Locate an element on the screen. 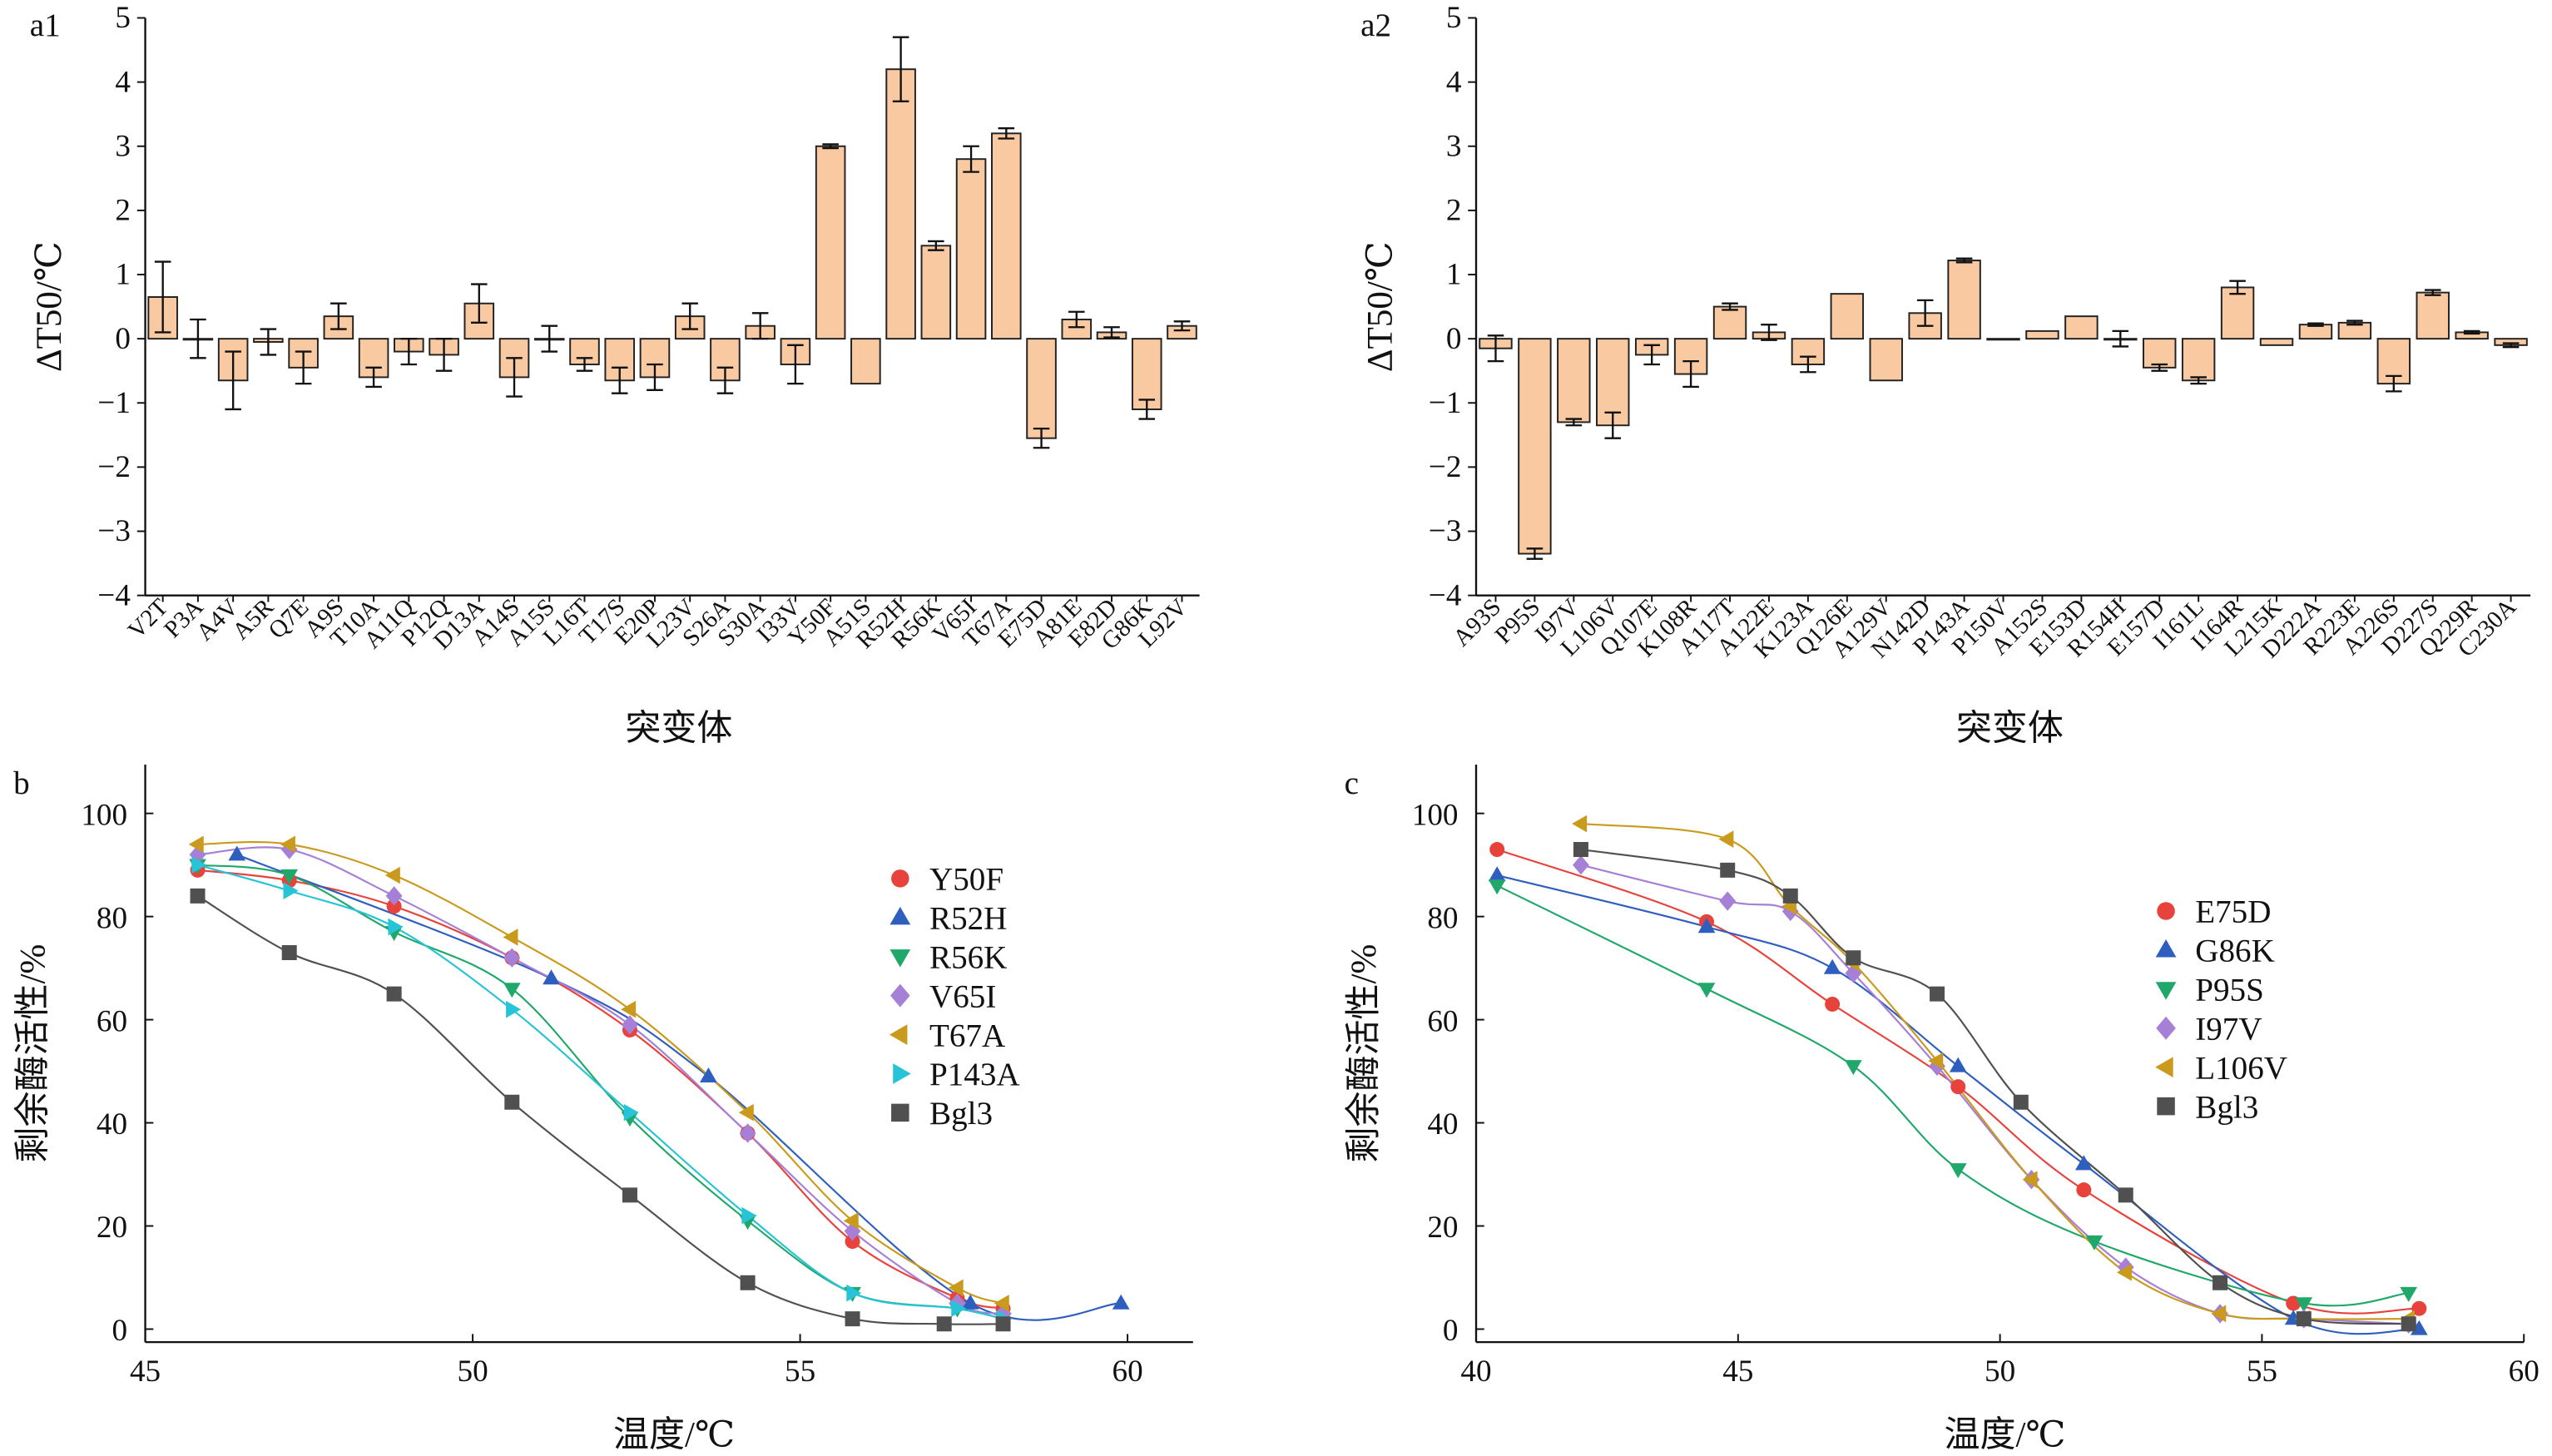 The image size is (2552, 1456). x-tick-label: 40 is located at coordinates (1475, 1371).